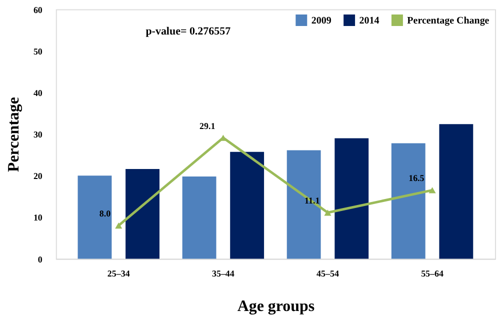 This screenshot has height=326, width=500. What do you see at coordinates (38, 51) in the screenshot?
I see `y-tick-label: 50` at bounding box center [38, 51].